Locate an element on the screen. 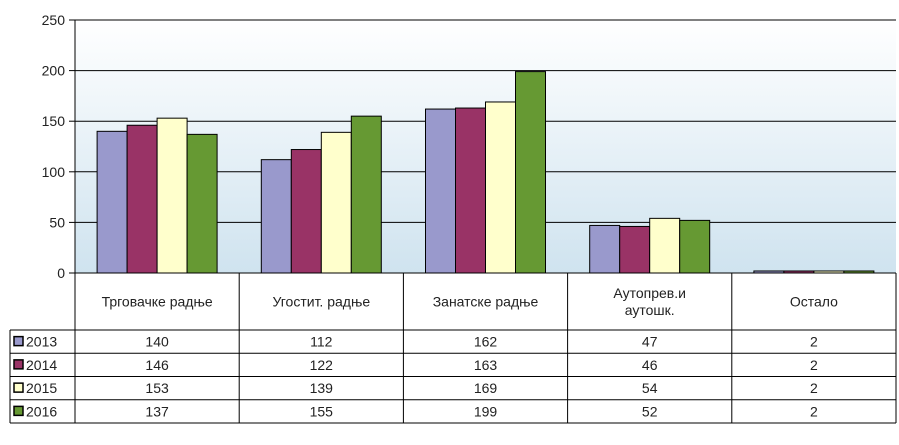  legend-label: 2015 is located at coordinates (41, 388).